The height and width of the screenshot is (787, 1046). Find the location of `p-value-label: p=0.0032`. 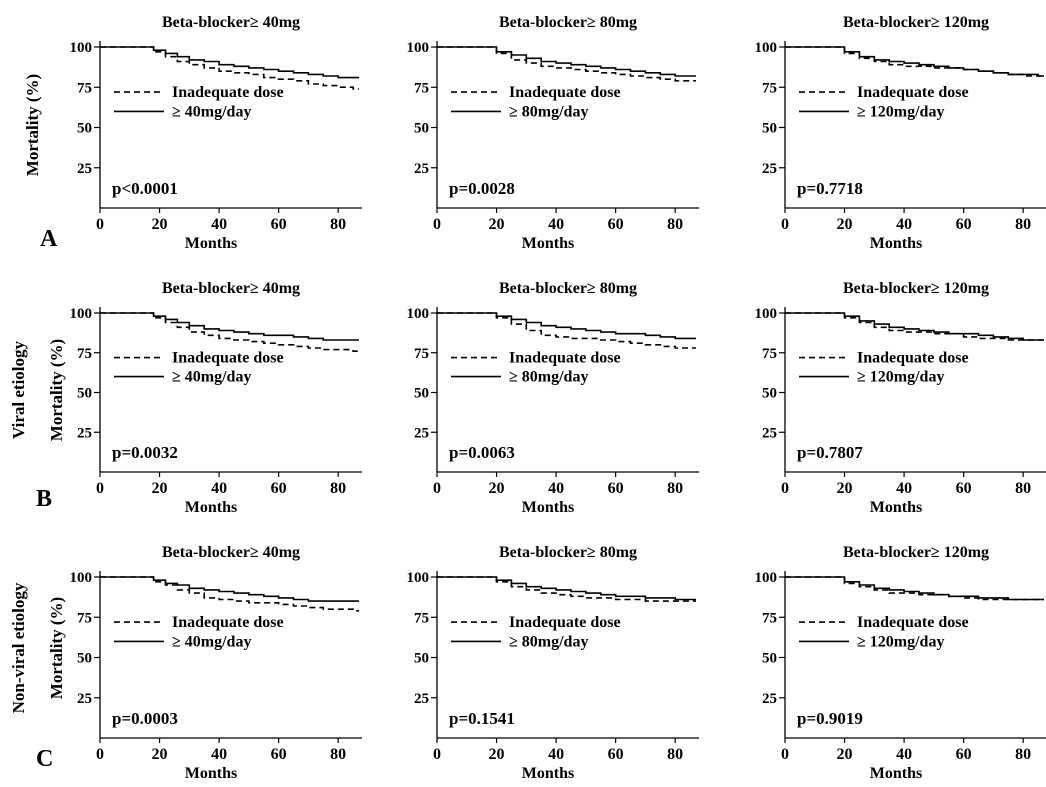

p-value-label: p=0.0032 is located at coordinates (145, 452).